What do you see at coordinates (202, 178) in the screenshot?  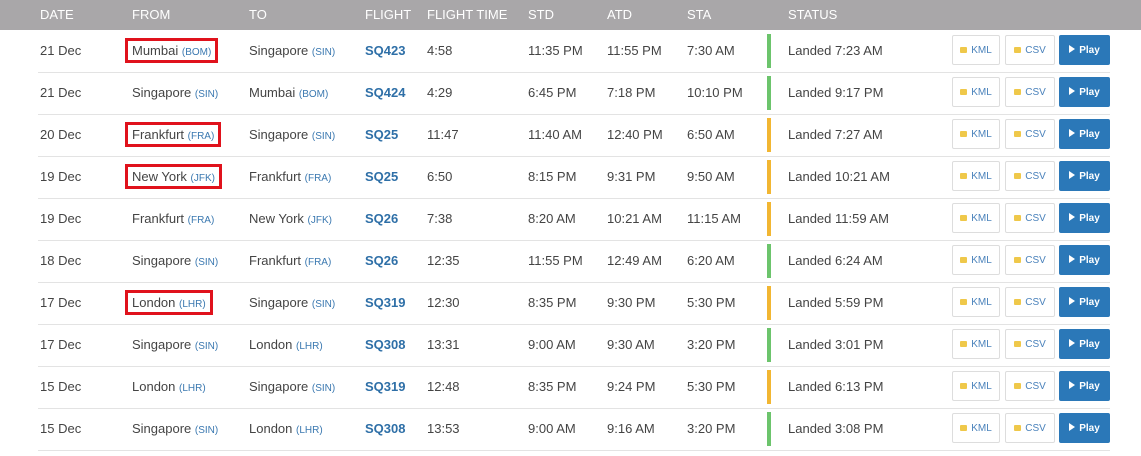 I see `airport-code: (JFK)` at bounding box center [202, 178].